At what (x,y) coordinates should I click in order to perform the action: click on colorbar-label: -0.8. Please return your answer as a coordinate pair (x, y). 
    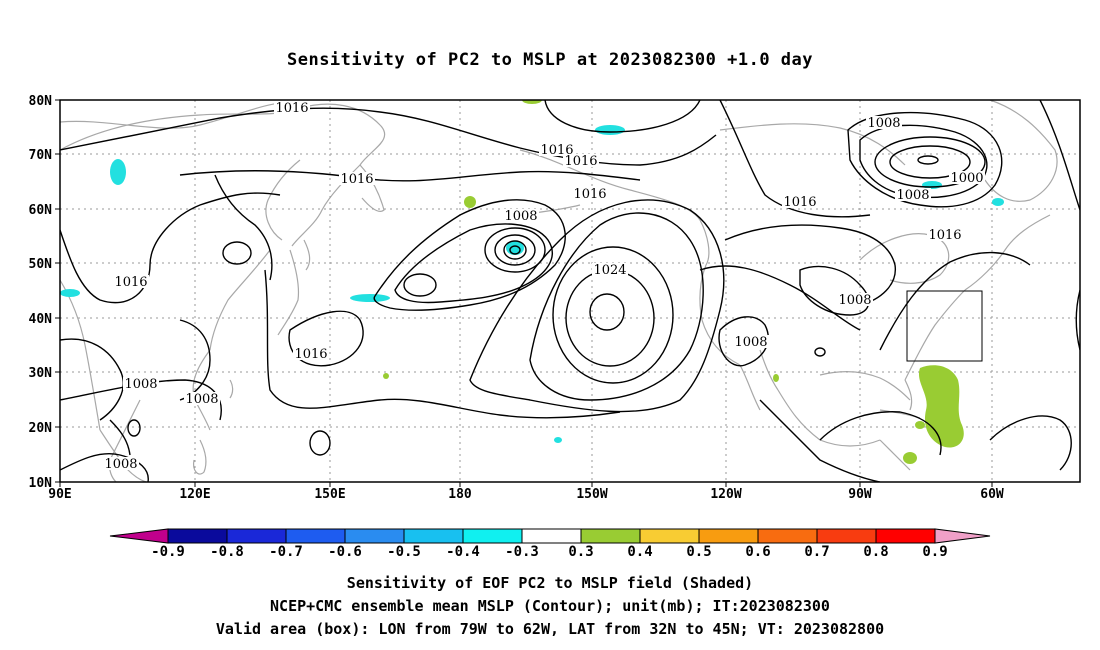
    Looking at the image, I should click on (227, 552).